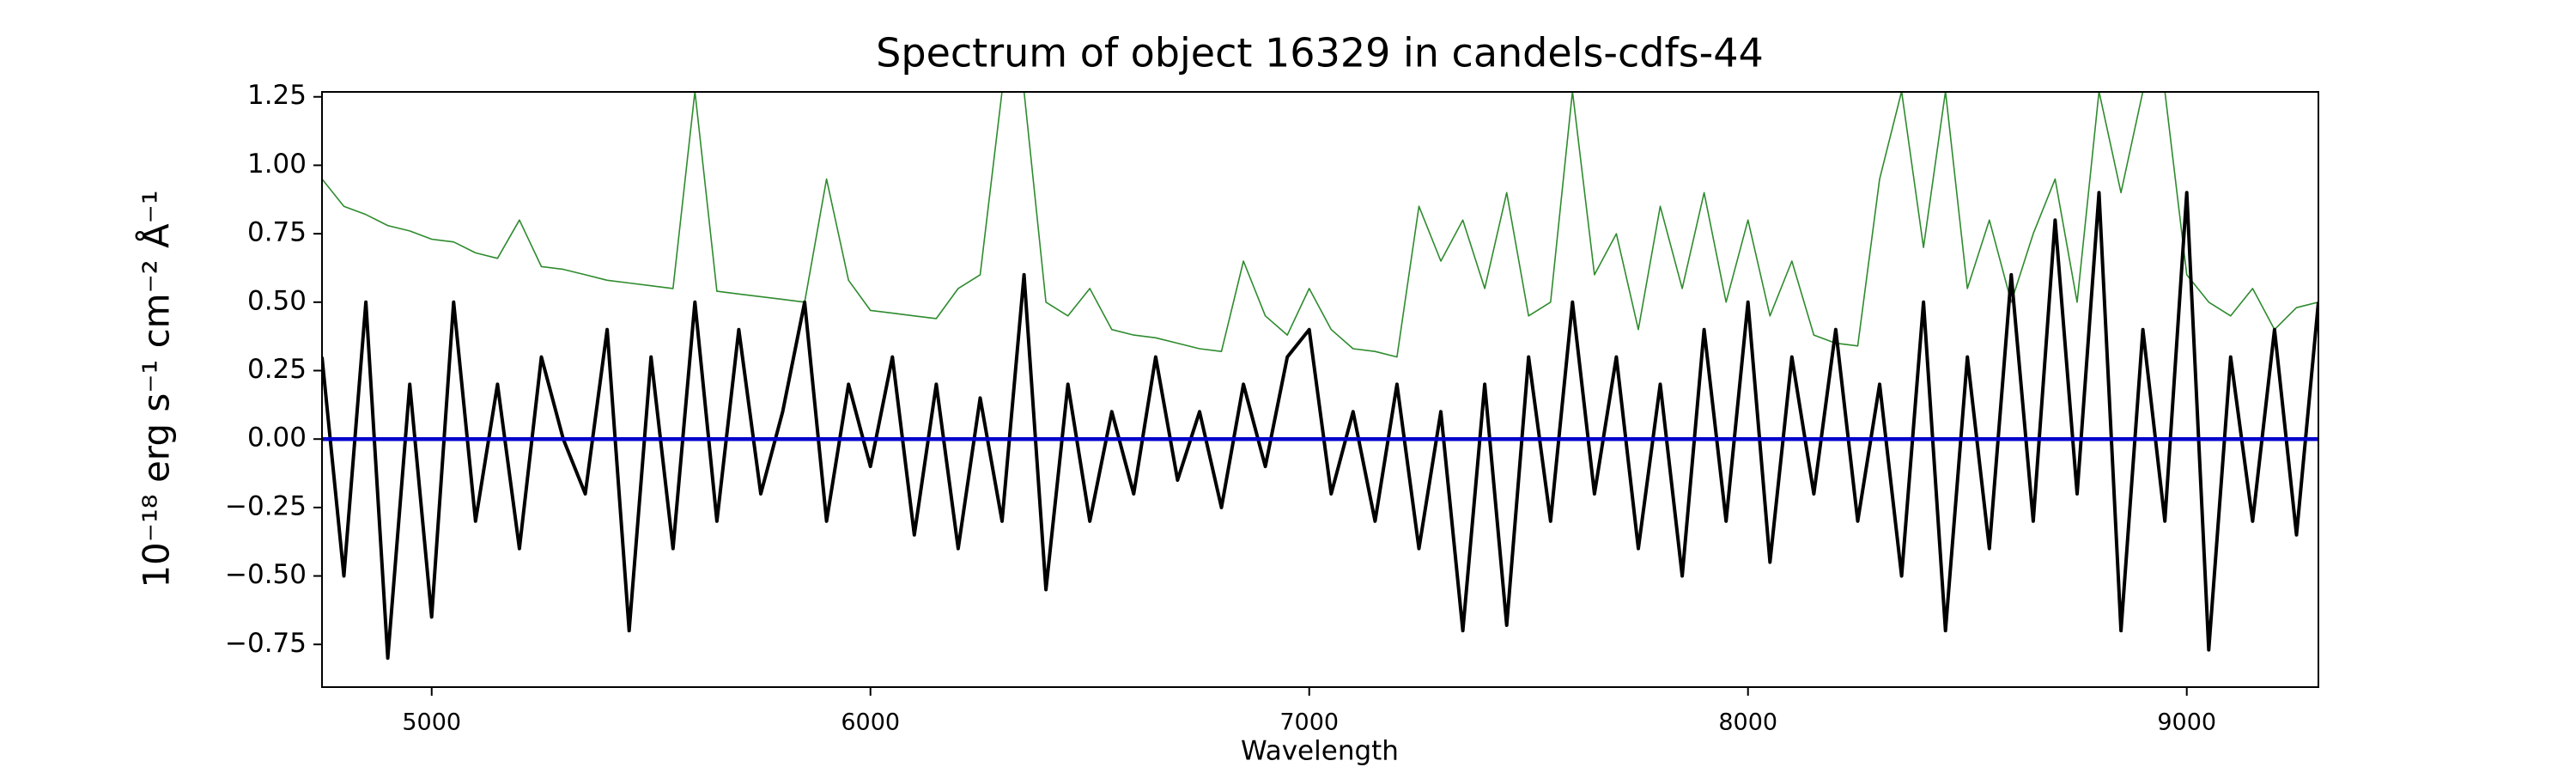  Describe the element at coordinates (266, 643) in the screenshot. I see `y-tick-label: −0.75` at that location.